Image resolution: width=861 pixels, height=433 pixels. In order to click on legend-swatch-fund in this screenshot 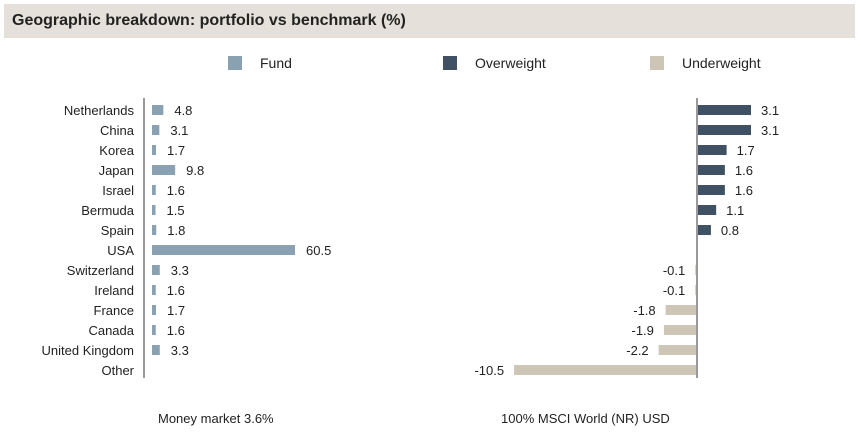, I will do `click(235, 63)`.